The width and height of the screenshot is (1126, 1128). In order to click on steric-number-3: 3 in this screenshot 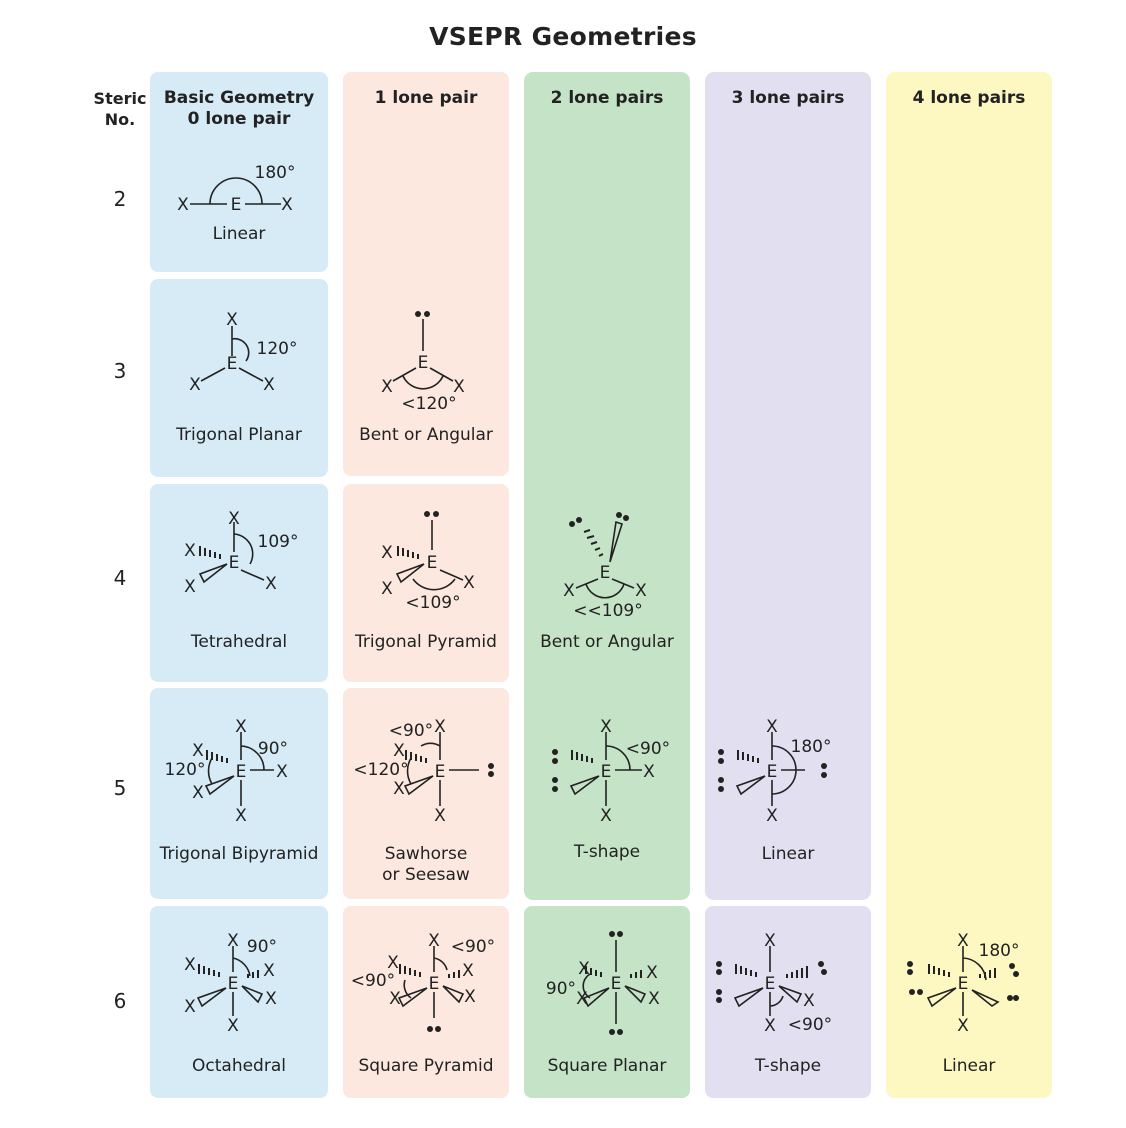, I will do `click(120, 371)`.